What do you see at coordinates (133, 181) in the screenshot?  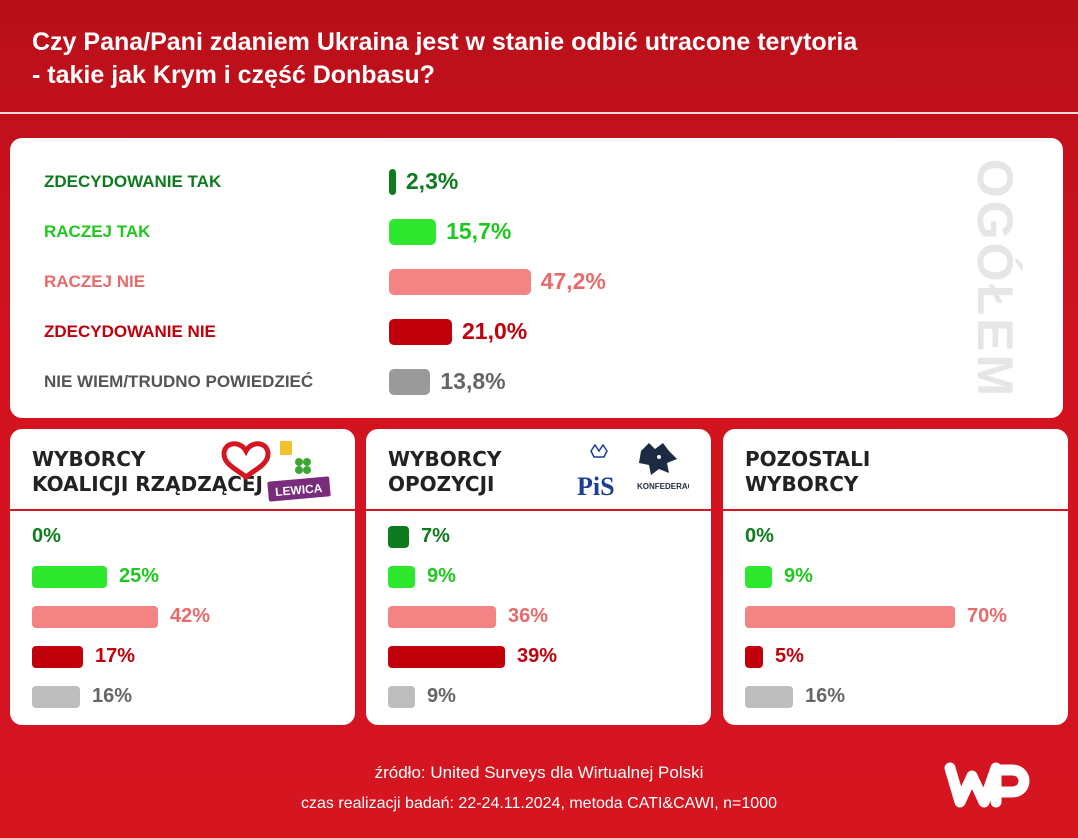 I see `overall-label-zdecydowanie-tak: ZDECYDOWANIE TAK` at bounding box center [133, 181].